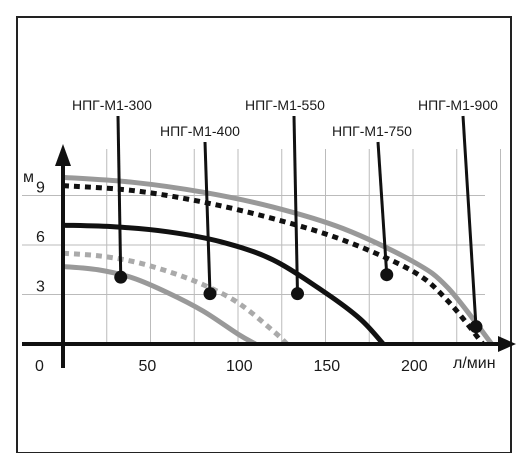 The width and height of the screenshot is (528, 453). I want to click on y-tick-label: 3, so click(40, 287).